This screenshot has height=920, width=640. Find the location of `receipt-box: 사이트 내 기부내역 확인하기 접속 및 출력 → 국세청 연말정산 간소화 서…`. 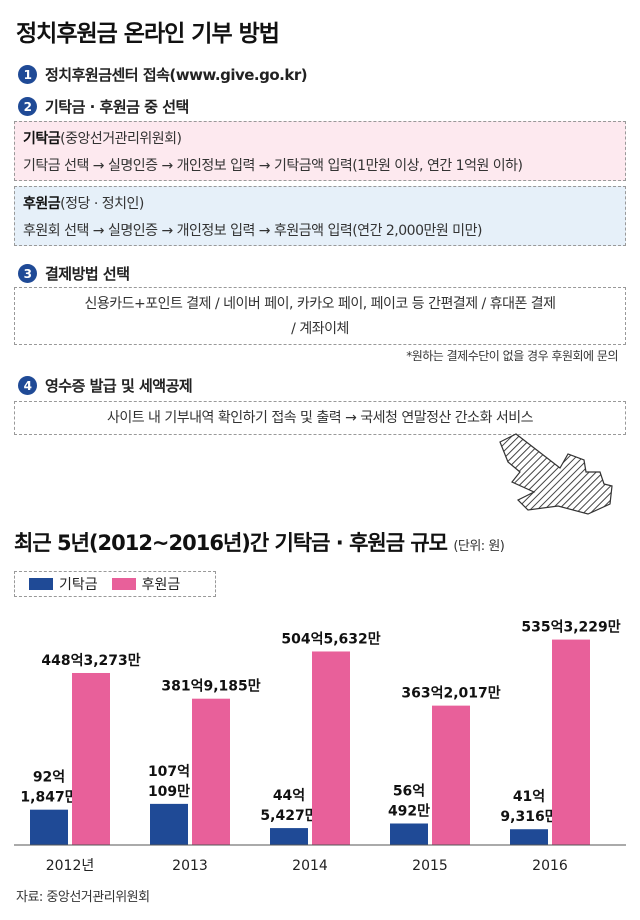

receipt-box: 사이트 내 기부내역 확인하기 접속 및 출력 → 국세청 연말정산 간소화 서… is located at coordinates (320, 418).